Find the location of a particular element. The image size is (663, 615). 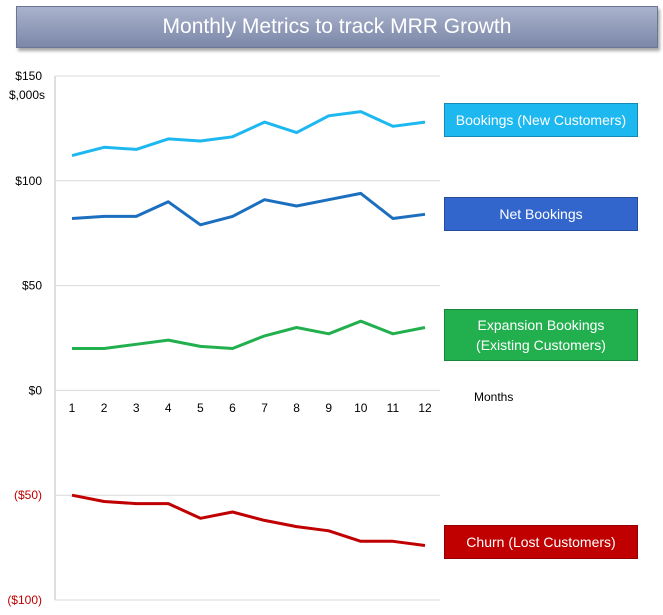

x-tick-label: 2 is located at coordinates (104, 408).